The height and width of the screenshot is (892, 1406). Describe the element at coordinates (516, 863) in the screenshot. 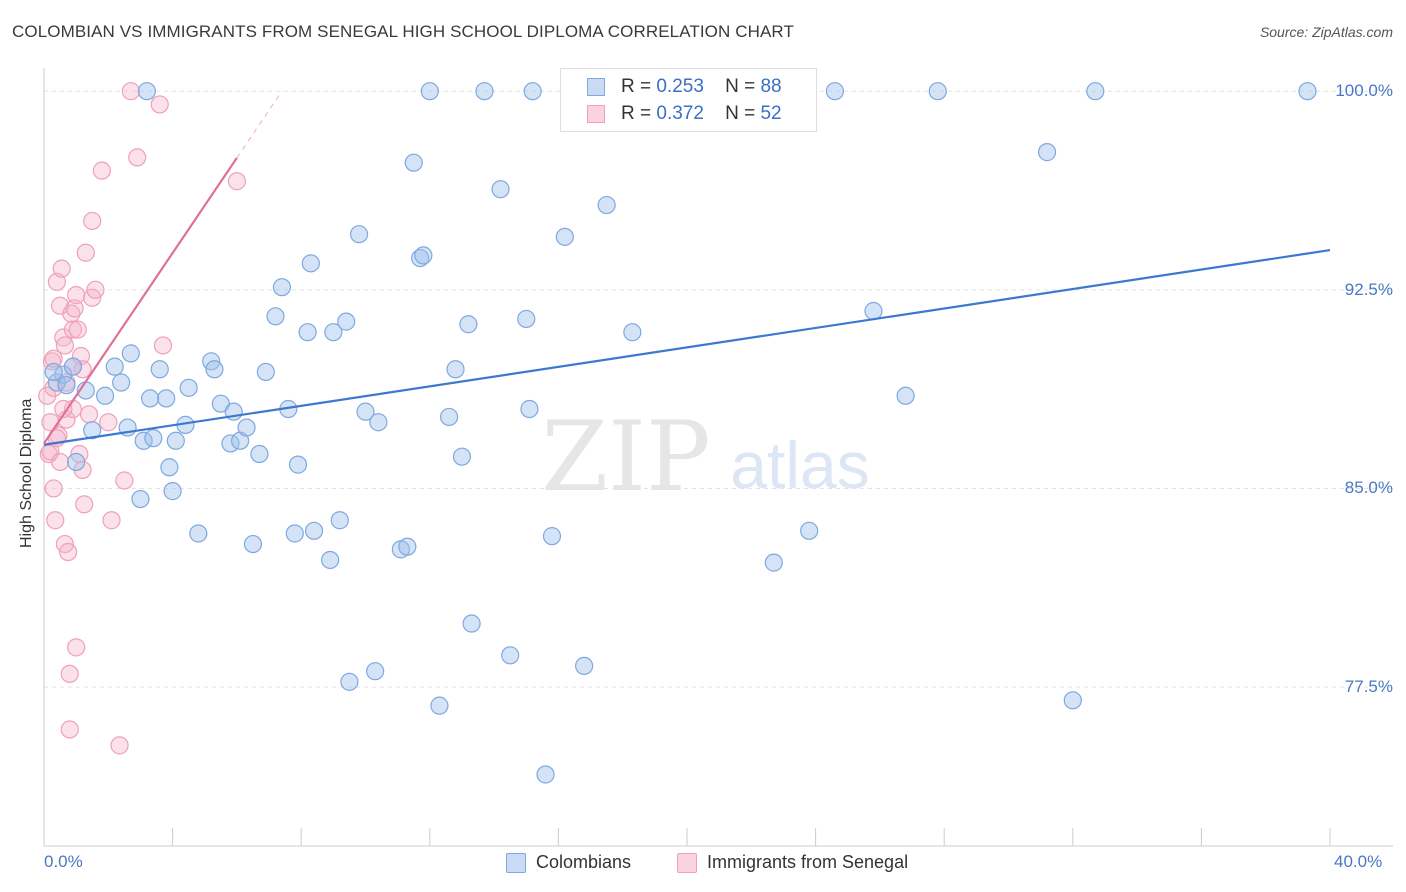

I see `legend-swatch-colombians-bottom` at that location.